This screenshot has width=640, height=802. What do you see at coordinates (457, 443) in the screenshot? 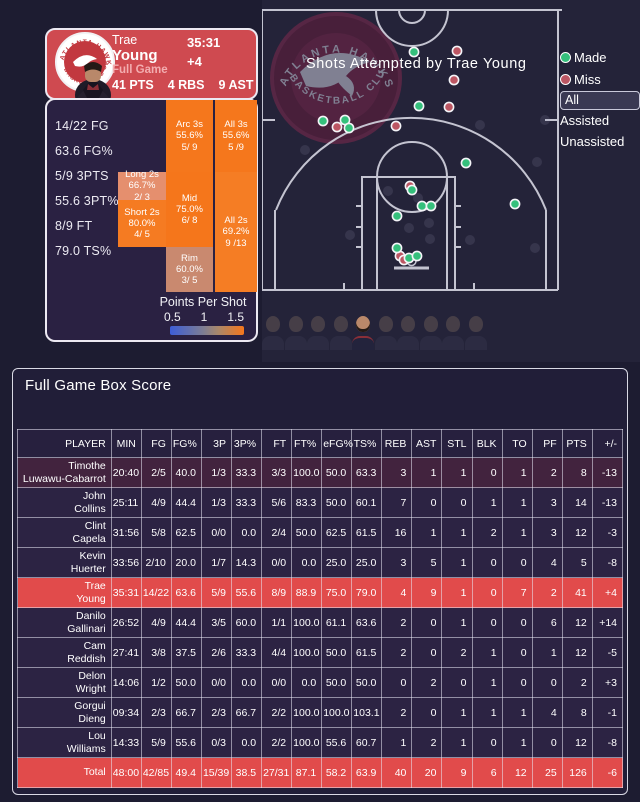
I see `column-header-stl: STL` at bounding box center [457, 443].